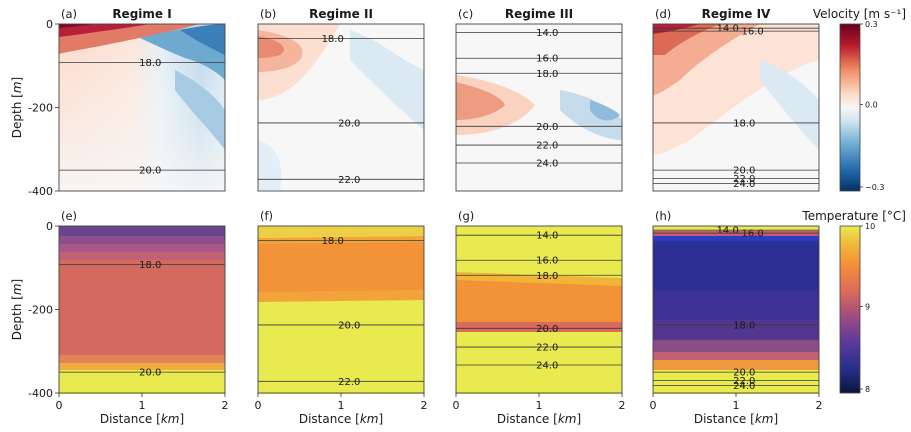  Describe the element at coordinates (871, 105) in the screenshot. I see `colorbar-tick-label: 0.0` at that location.